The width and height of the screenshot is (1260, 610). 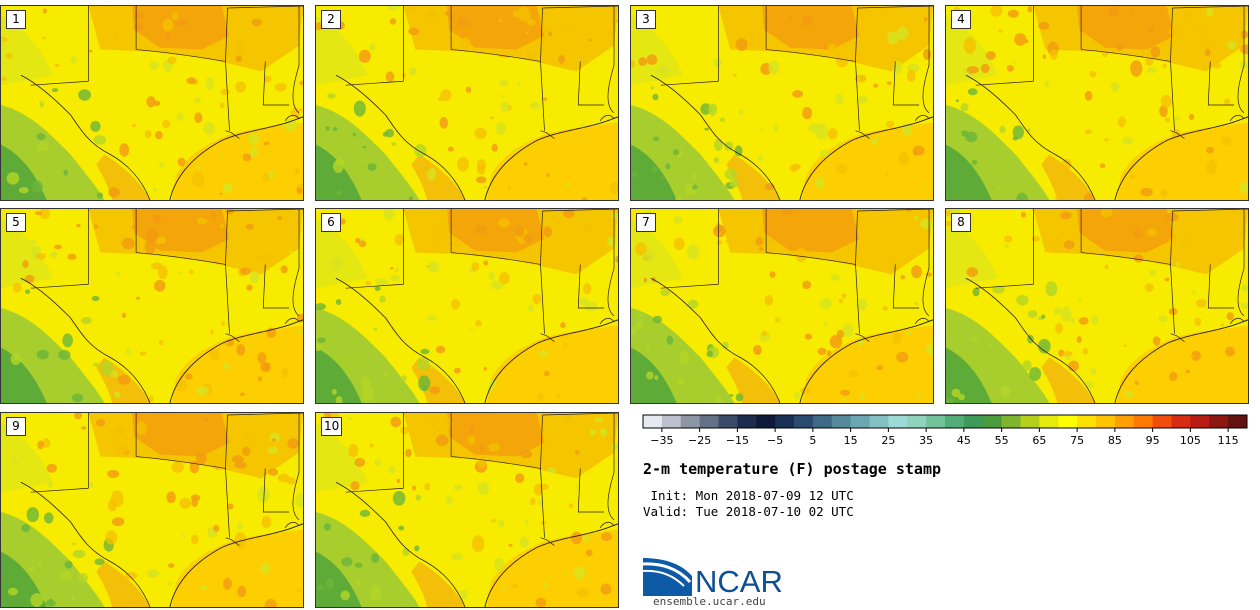 What do you see at coordinates (1190, 440) in the screenshot?
I see `colorbar-tick-label: 105` at bounding box center [1190, 440].